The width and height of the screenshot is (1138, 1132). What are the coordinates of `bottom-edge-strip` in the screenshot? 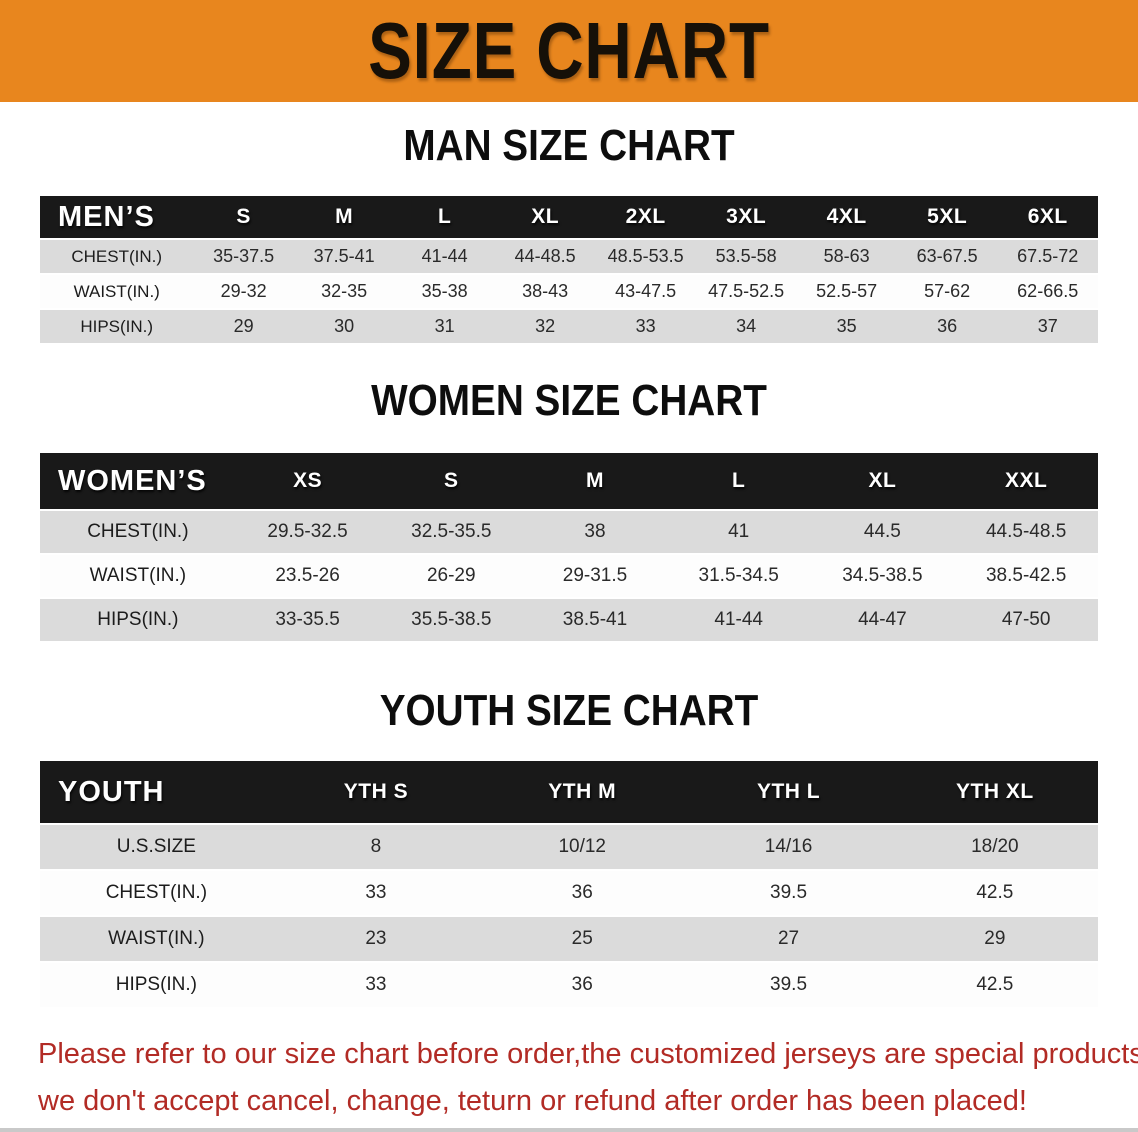 It's located at (569, 1130).